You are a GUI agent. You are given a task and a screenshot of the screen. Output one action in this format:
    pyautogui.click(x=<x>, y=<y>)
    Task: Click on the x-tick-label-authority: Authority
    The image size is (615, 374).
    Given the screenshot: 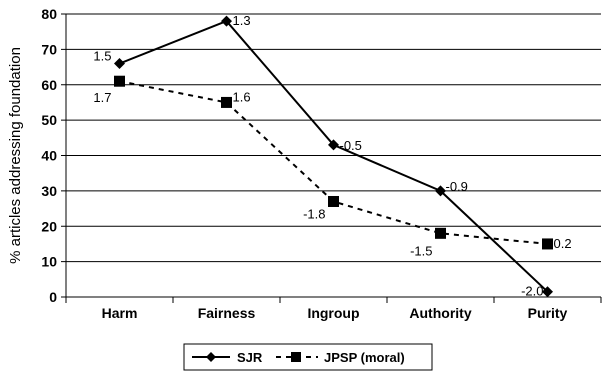 What is the action you would take?
    pyautogui.click(x=440, y=313)
    